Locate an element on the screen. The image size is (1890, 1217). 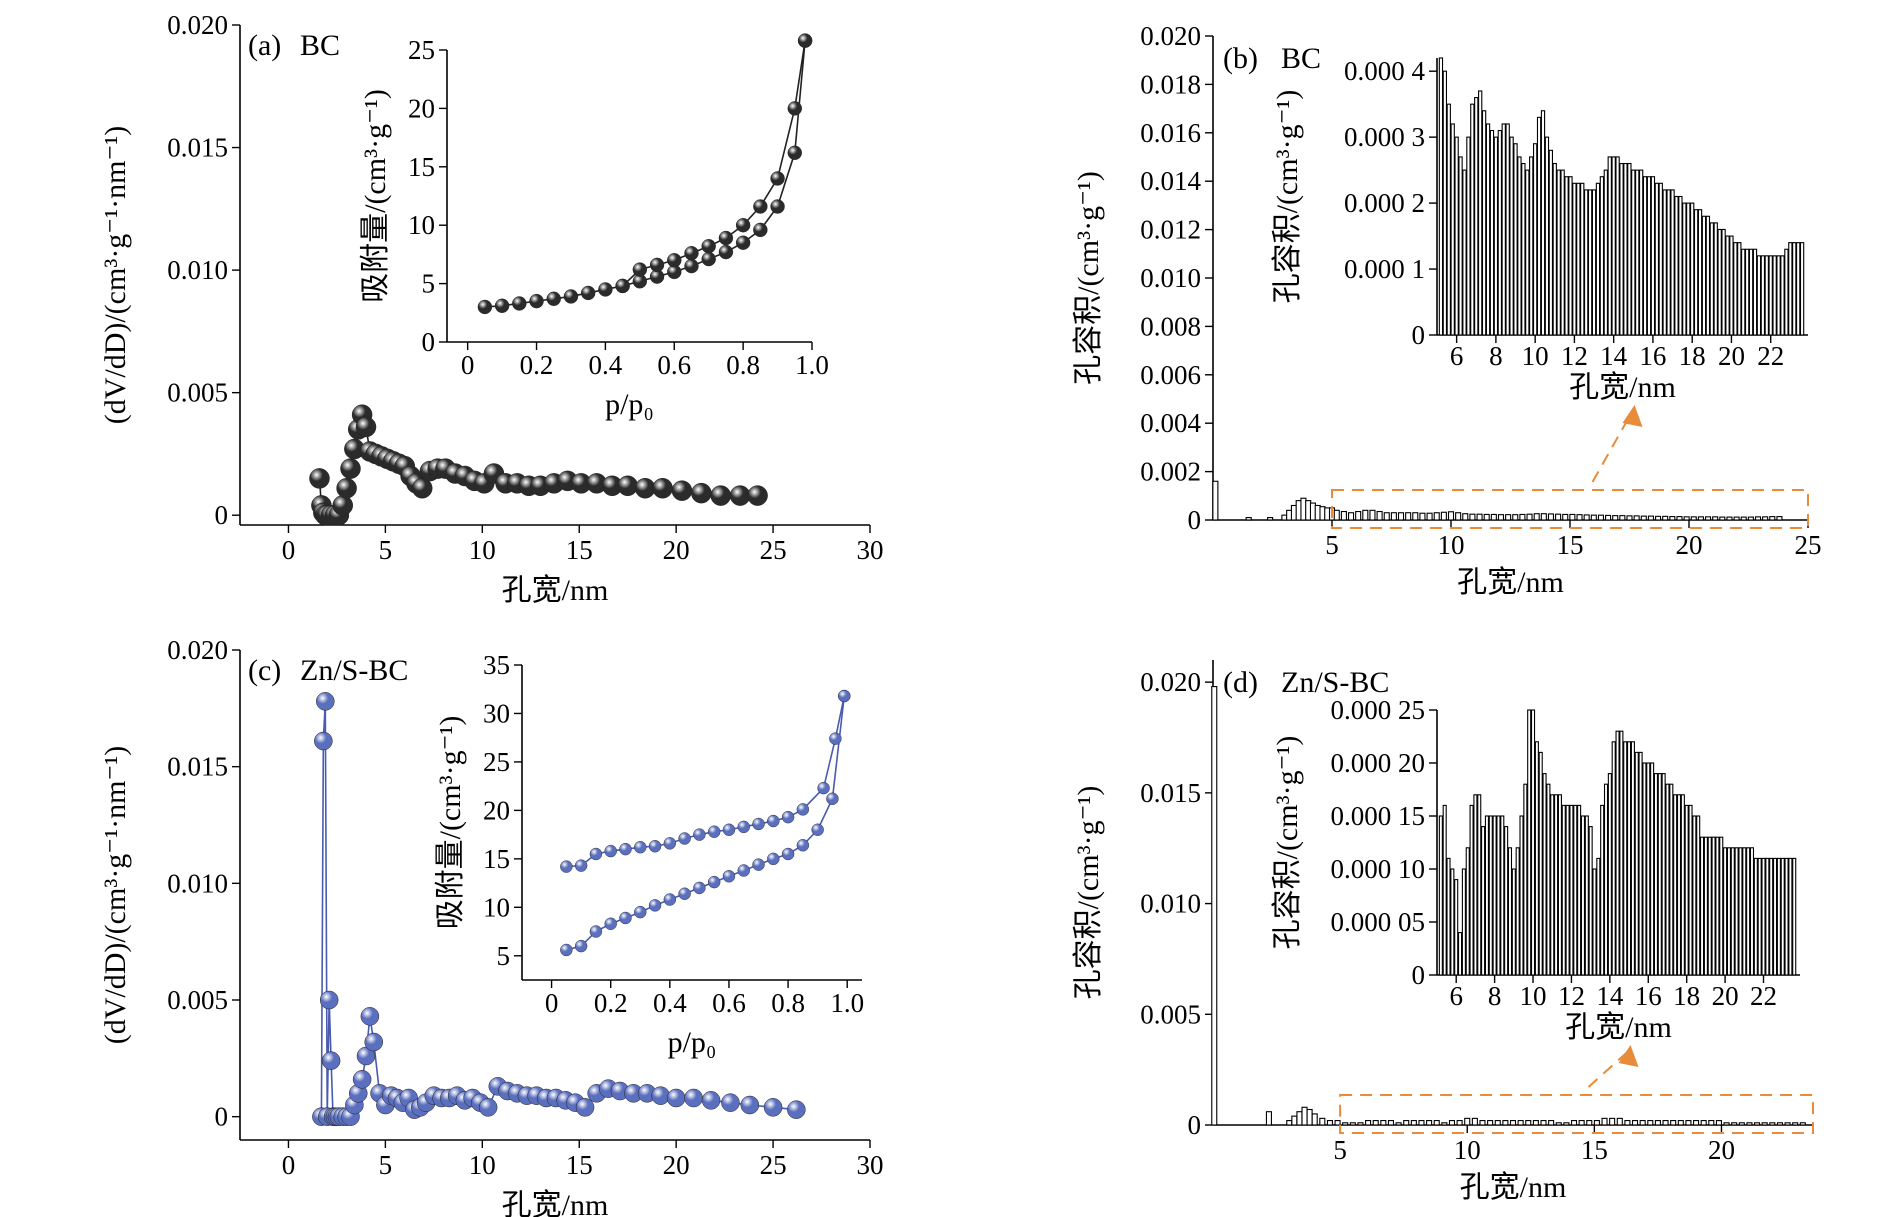
inset-series-line is located at coordinates (706, 823).